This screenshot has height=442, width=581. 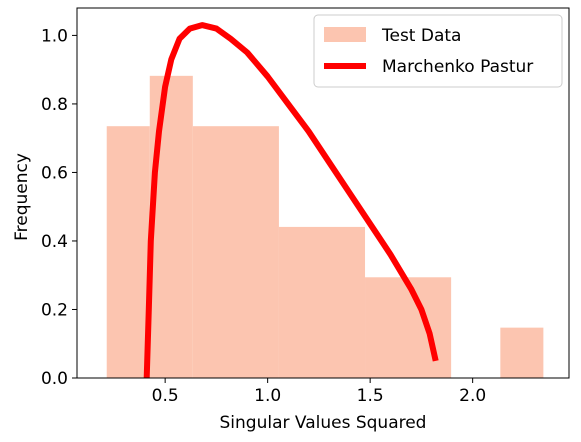 What do you see at coordinates (54, 36) in the screenshot?
I see `y-tick-label-5: 1.0` at bounding box center [54, 36].